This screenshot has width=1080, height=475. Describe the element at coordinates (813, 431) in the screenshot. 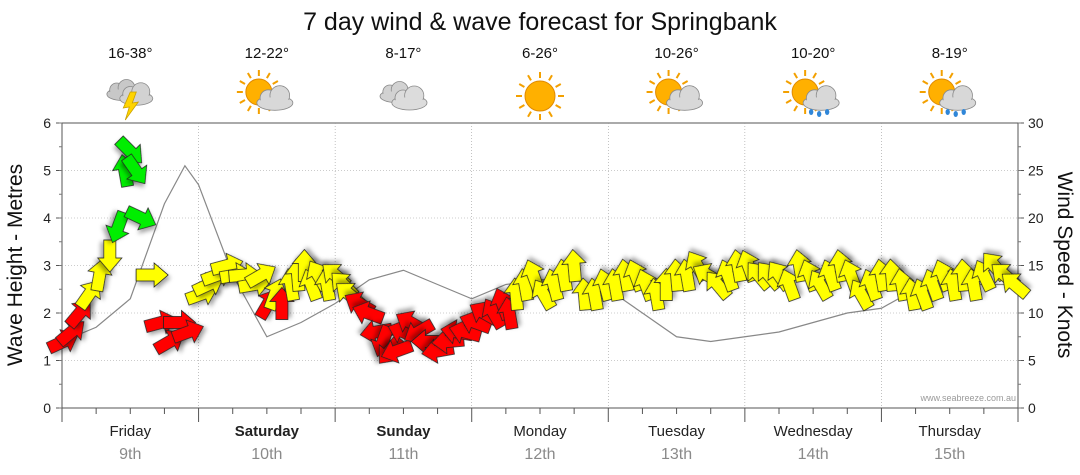

I see `day-label: Wednesday` at that location.